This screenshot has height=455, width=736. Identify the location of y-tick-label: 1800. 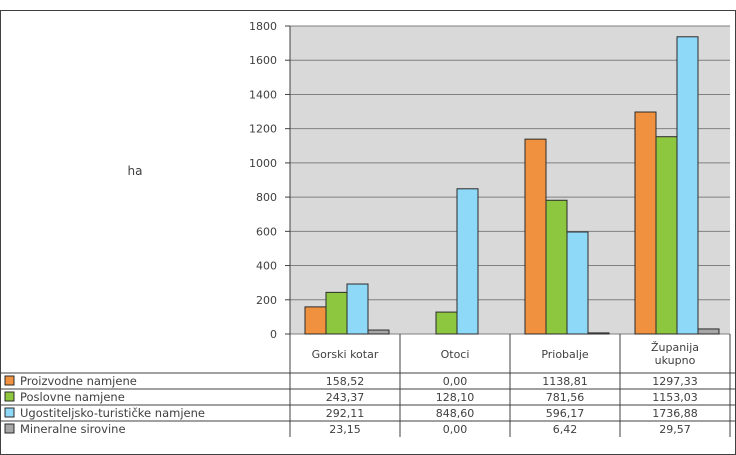
(263, 26).